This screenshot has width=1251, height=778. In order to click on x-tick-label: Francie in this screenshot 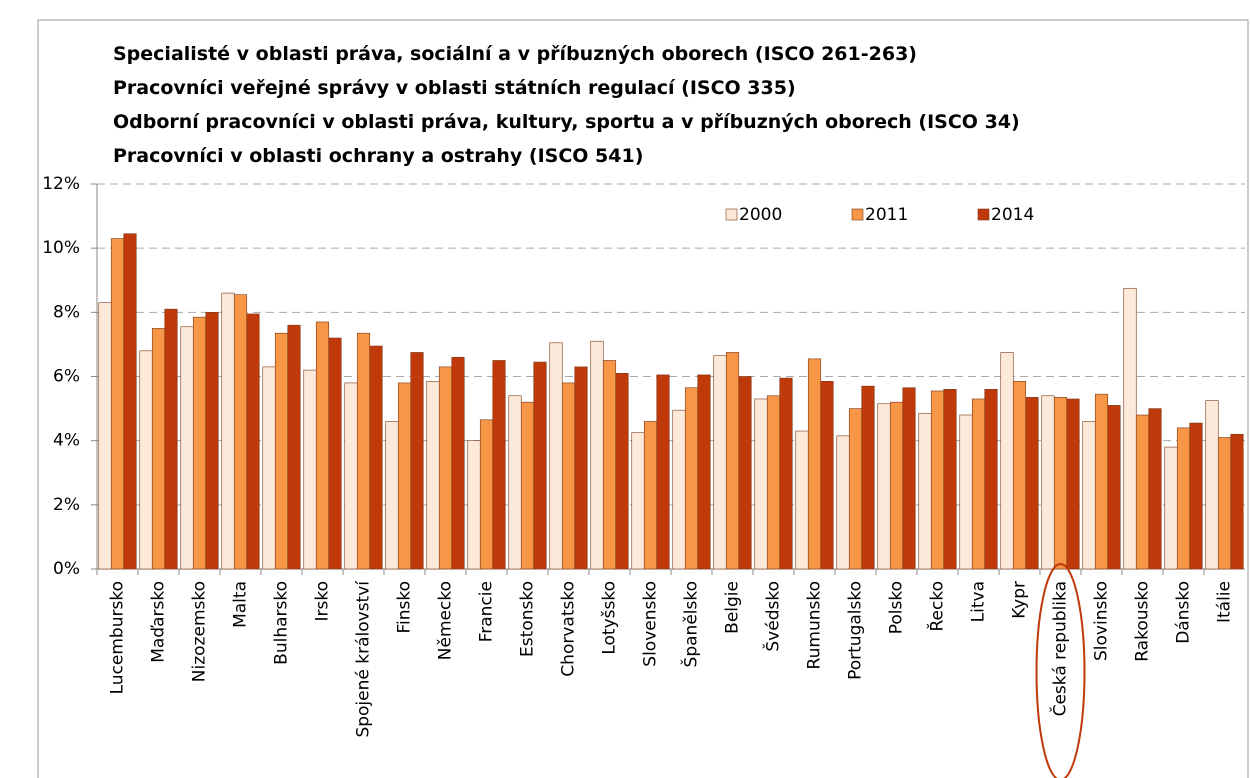, I will do `click(487, 611)`.